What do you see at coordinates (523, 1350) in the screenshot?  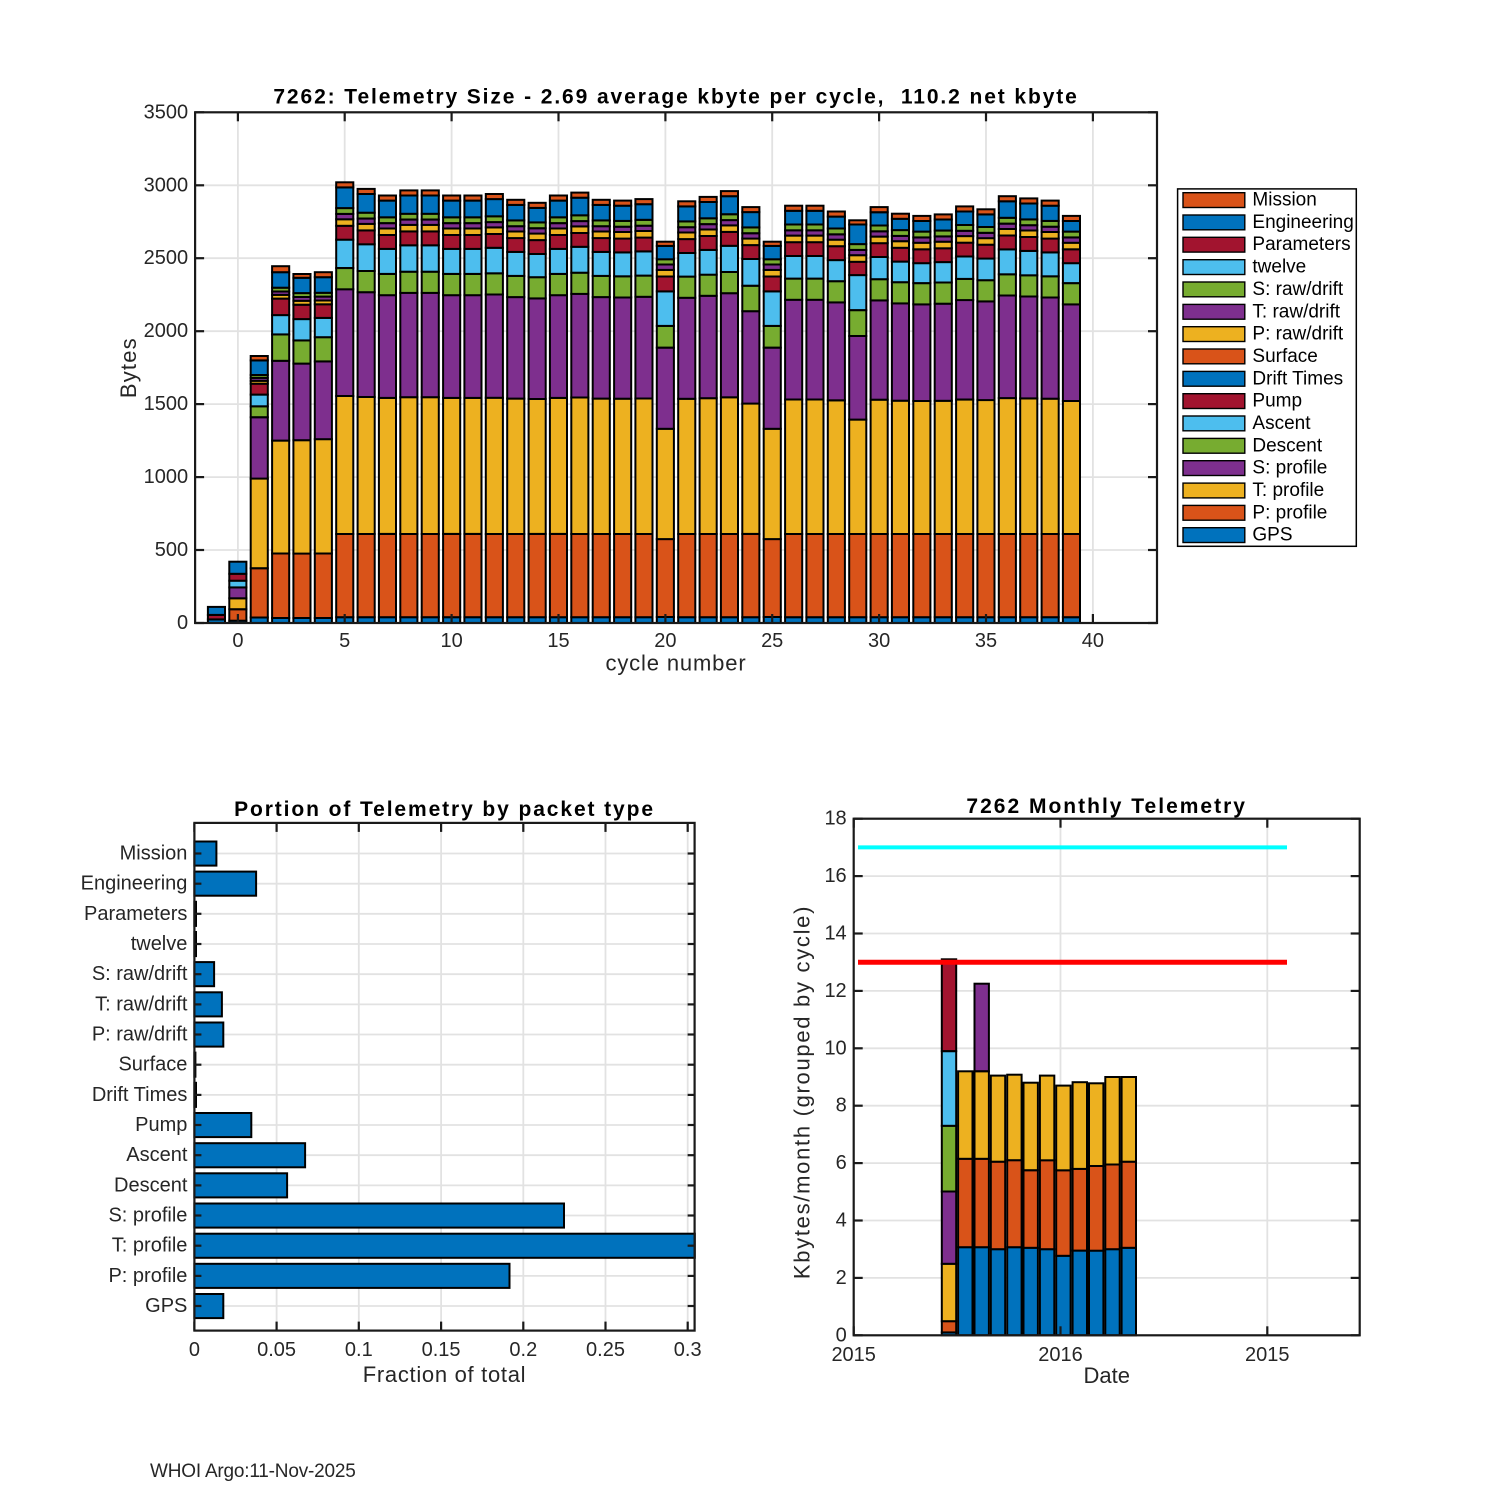 I see `svg-text: 0.2` at bounding box center [523, 1350].